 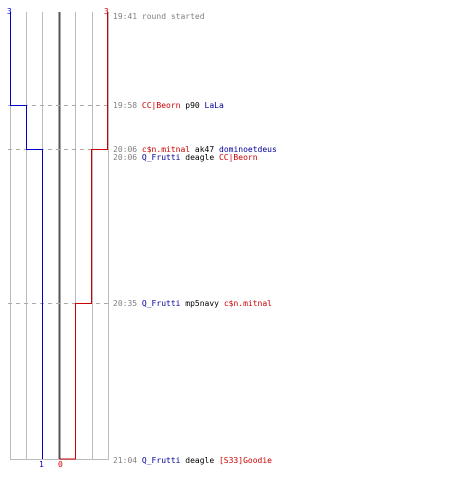 I want to click on event-player-name: dominoetdeus, so click(x=248, y=149).